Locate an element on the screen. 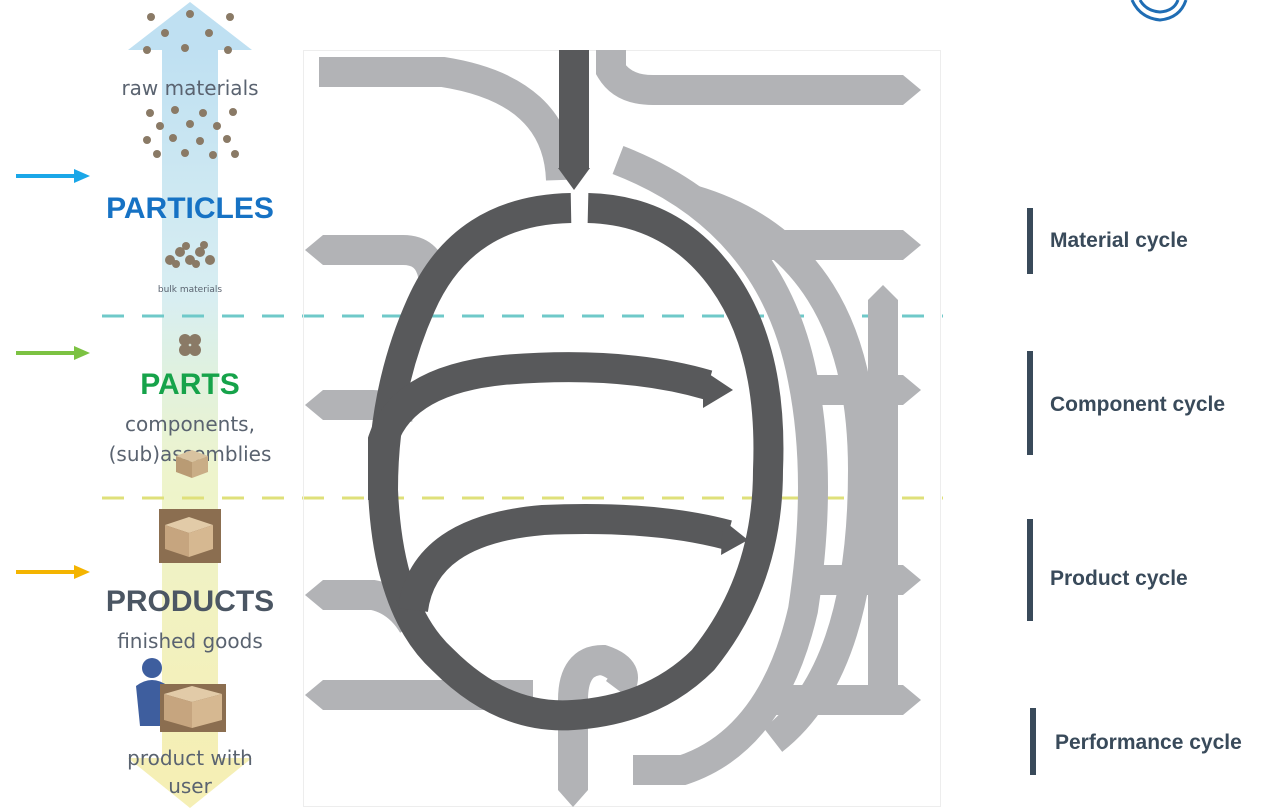 Image resolution: width=1286 pixels, height=809 pixels. products-heading: PRODUCTS is located at coordinates (190, 601).